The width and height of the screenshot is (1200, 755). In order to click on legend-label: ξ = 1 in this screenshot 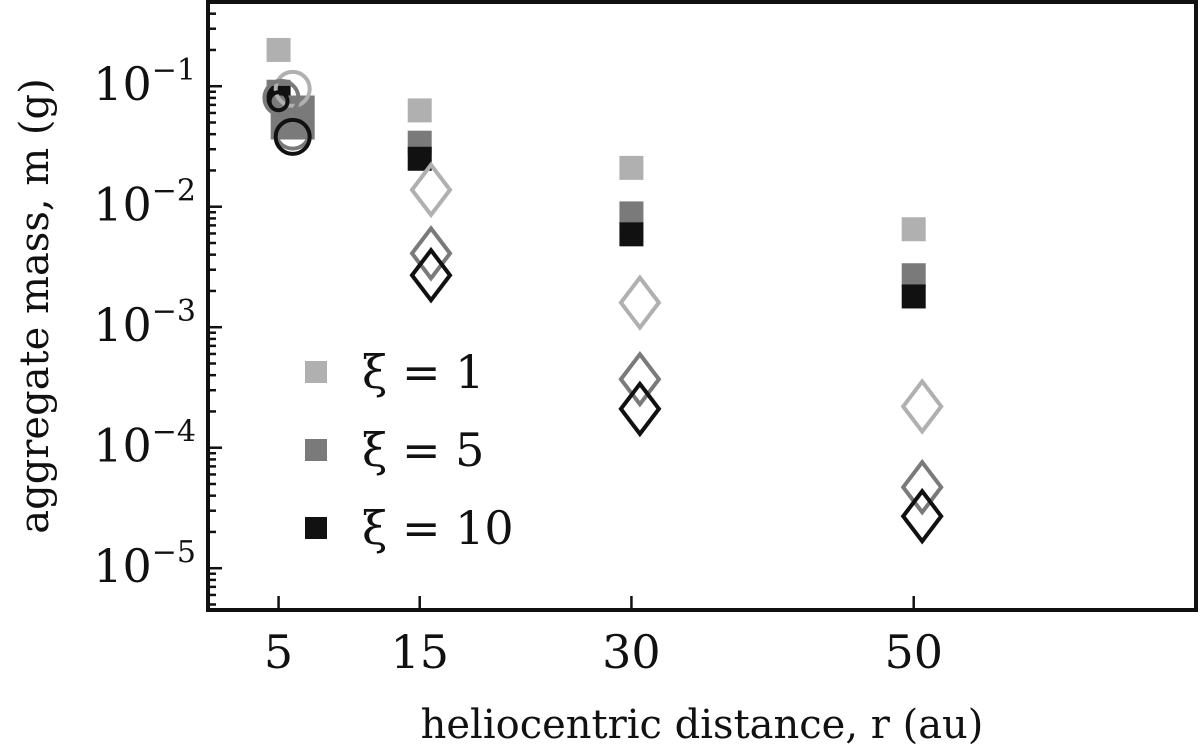, I will do `click(423, 372)`.